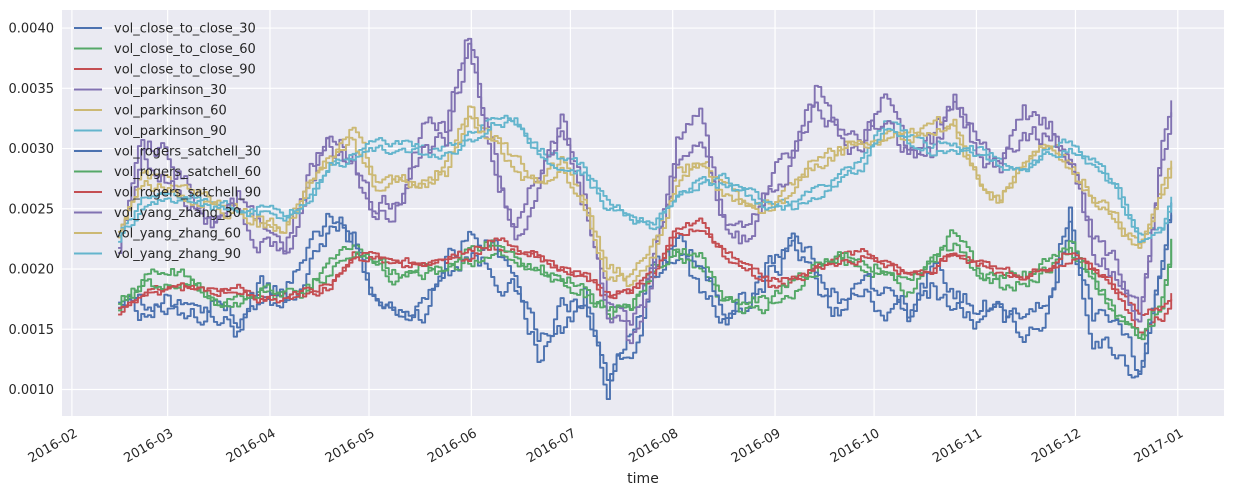  Describe the element at coordinates (1159, 446) in the screenshot. I see `x-tick-label: 2017-01` at that location.